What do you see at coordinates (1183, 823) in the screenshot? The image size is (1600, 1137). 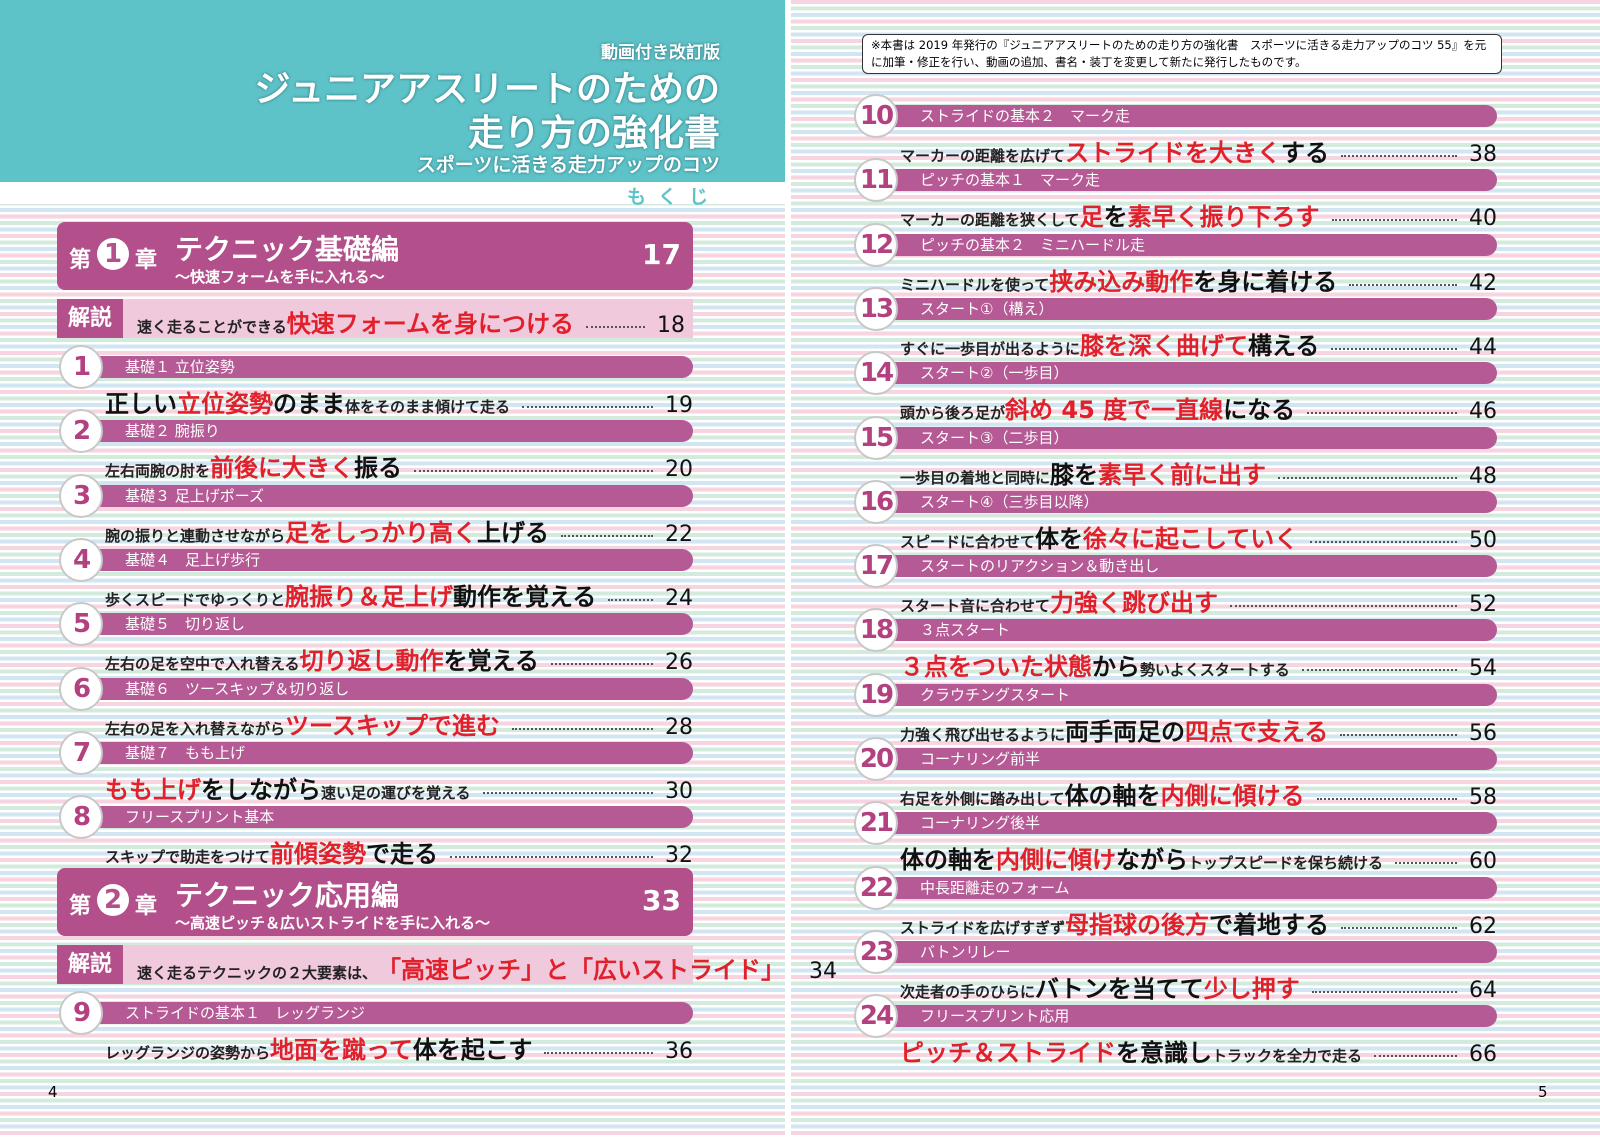 I see `item-bar: コーナリング後半` at bounding box center [1183, 823].